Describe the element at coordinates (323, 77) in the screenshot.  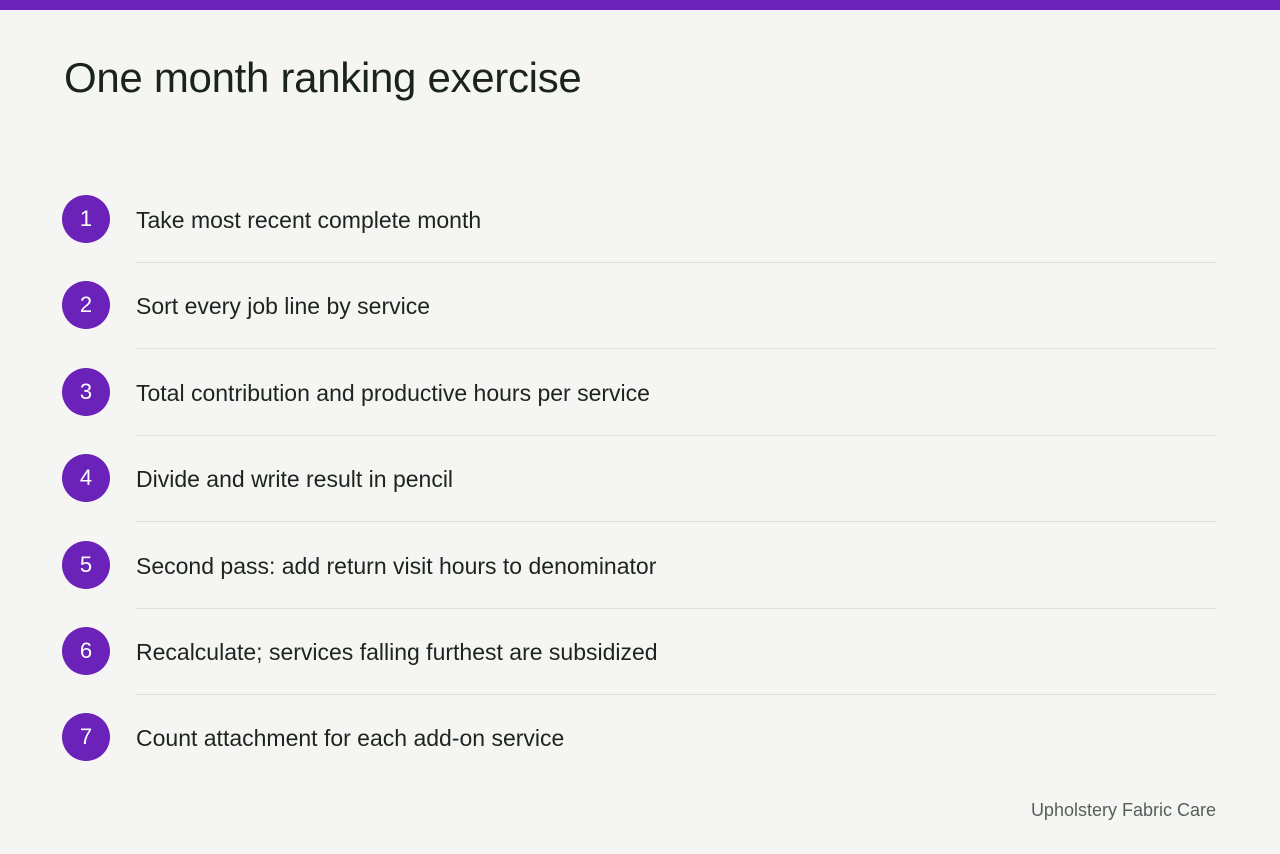
I see `page-title: One month ranking exercise` at that location.